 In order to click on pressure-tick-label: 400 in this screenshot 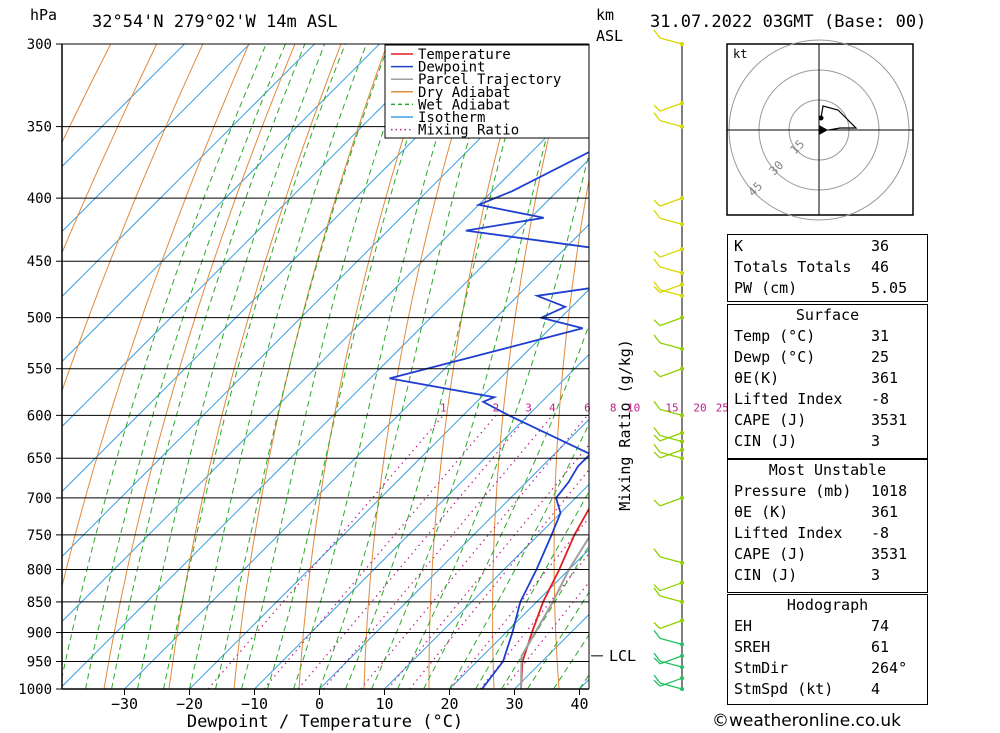, I will do `click(39, 199)`.